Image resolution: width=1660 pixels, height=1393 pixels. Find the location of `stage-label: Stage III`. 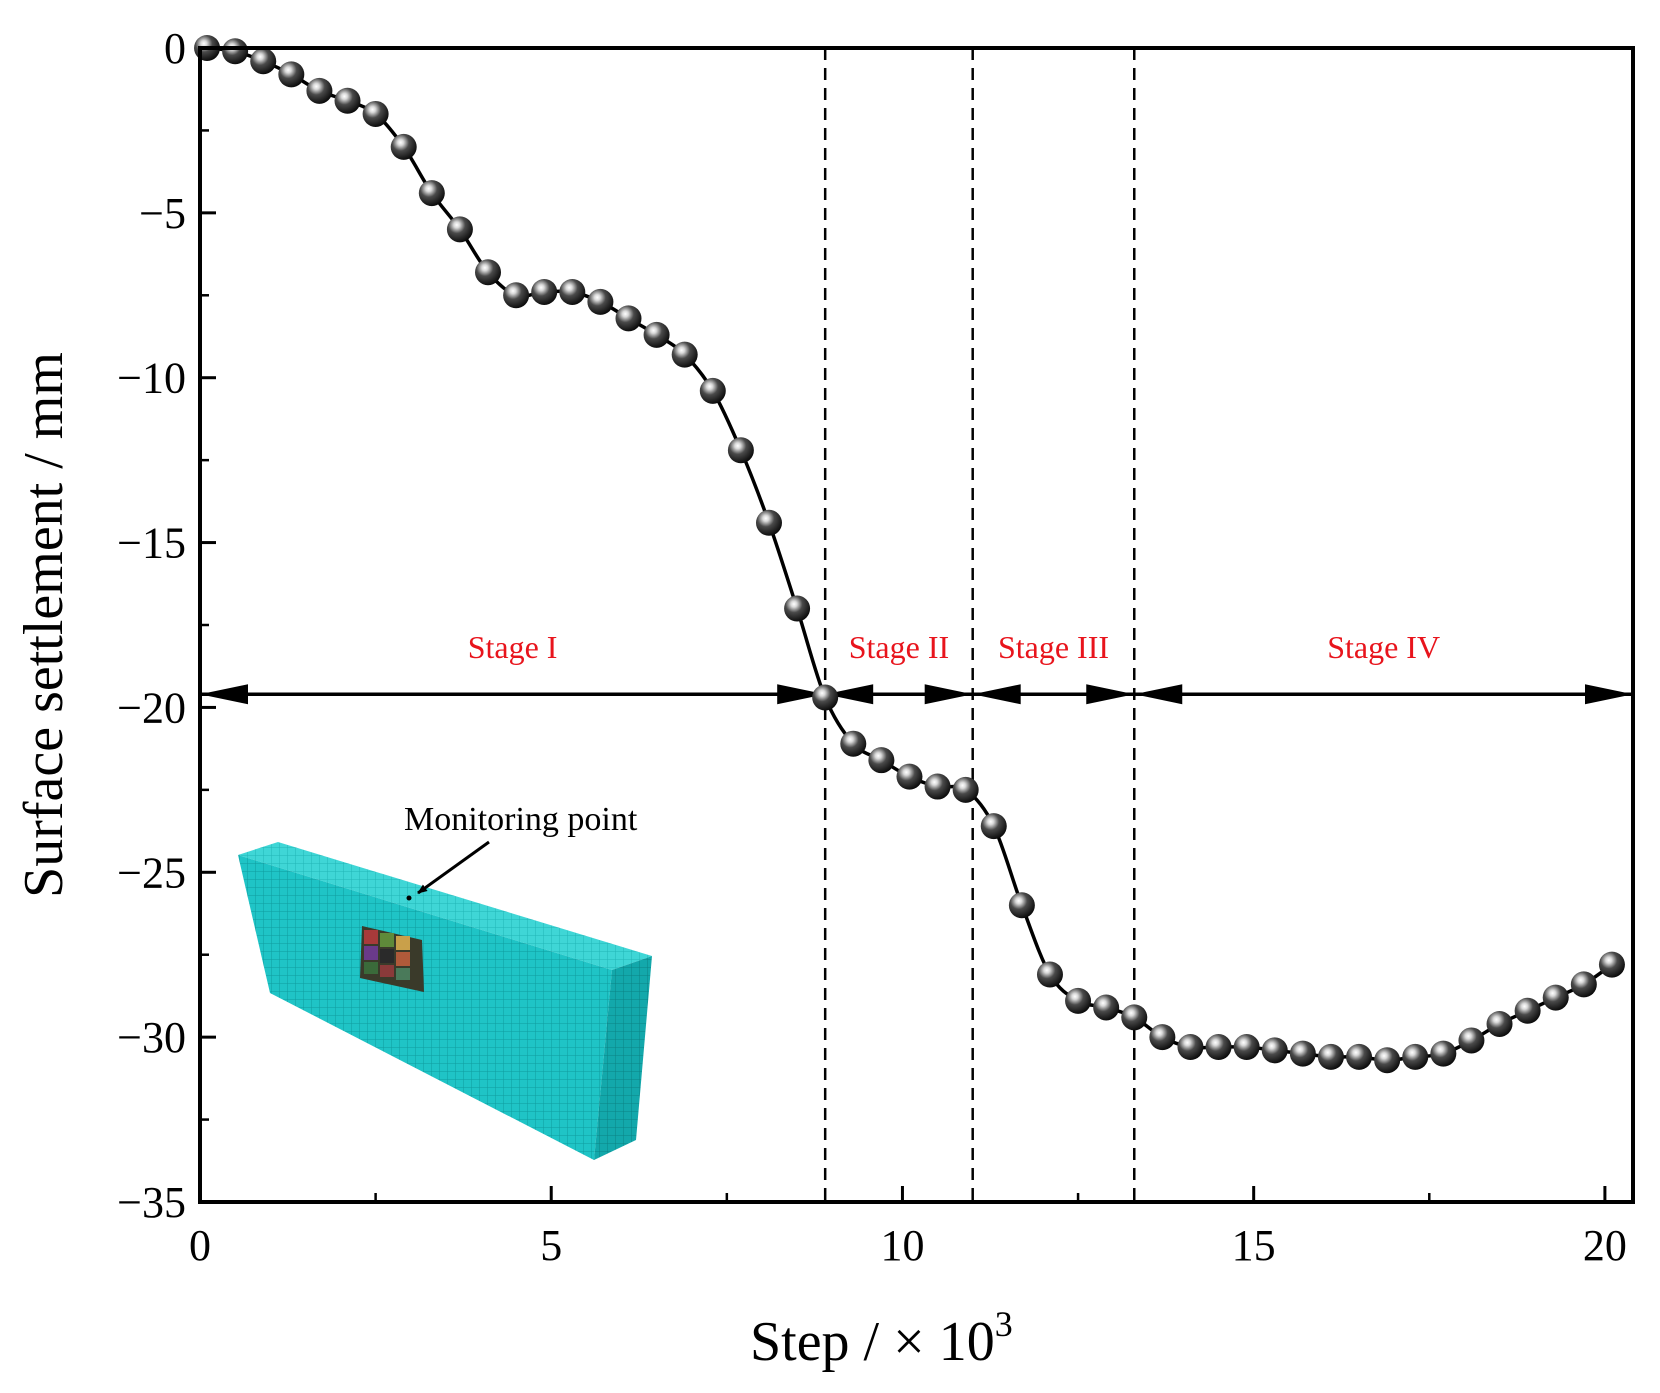

stage-label: Stage III is located at coordinates (1053, 647).